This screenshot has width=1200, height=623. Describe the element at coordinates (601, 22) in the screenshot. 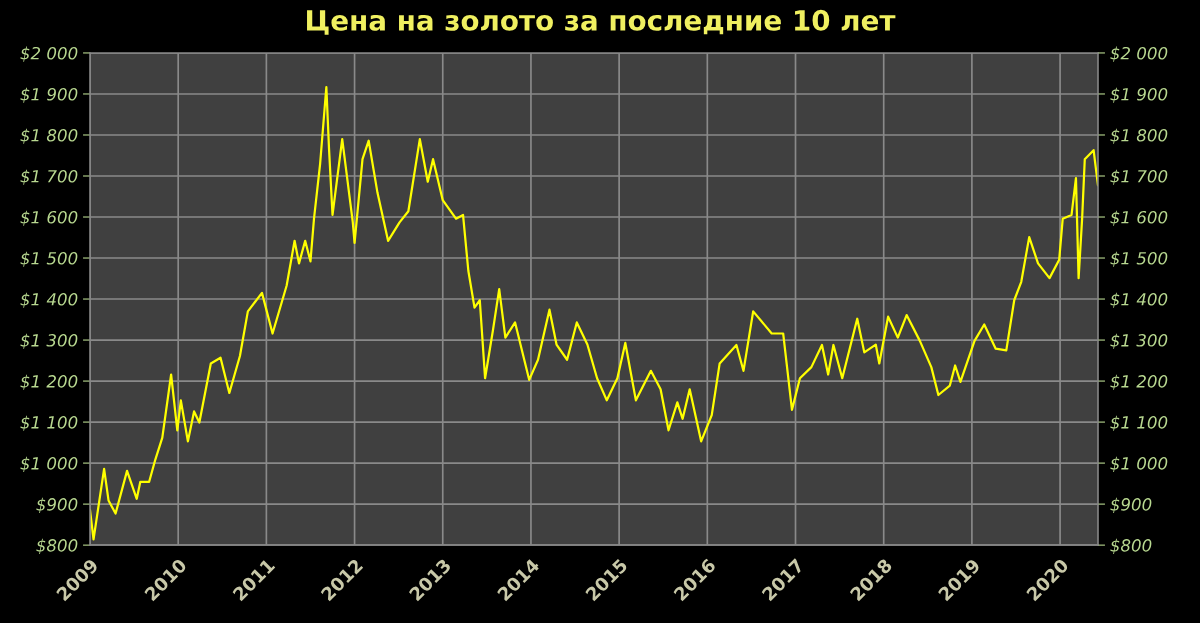

I see `chart-title: Цена на золото за последние 10 лет` at that location.